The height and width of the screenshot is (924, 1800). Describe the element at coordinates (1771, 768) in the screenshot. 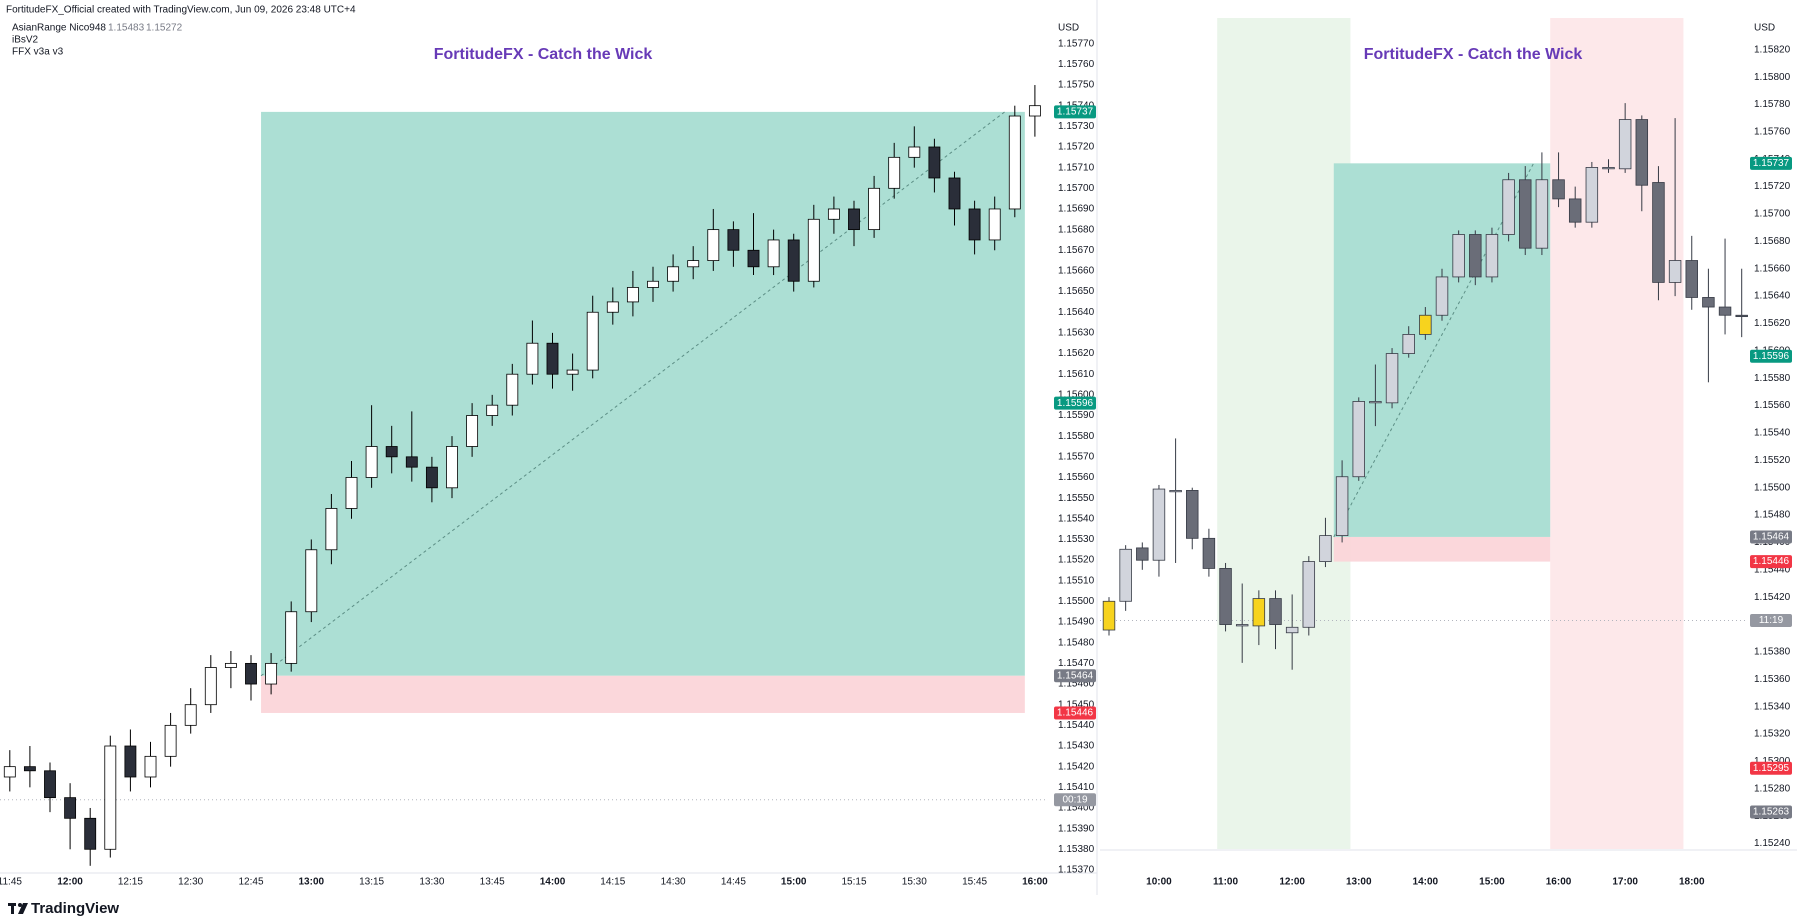

I see `price-label: 1.15295` at that location.